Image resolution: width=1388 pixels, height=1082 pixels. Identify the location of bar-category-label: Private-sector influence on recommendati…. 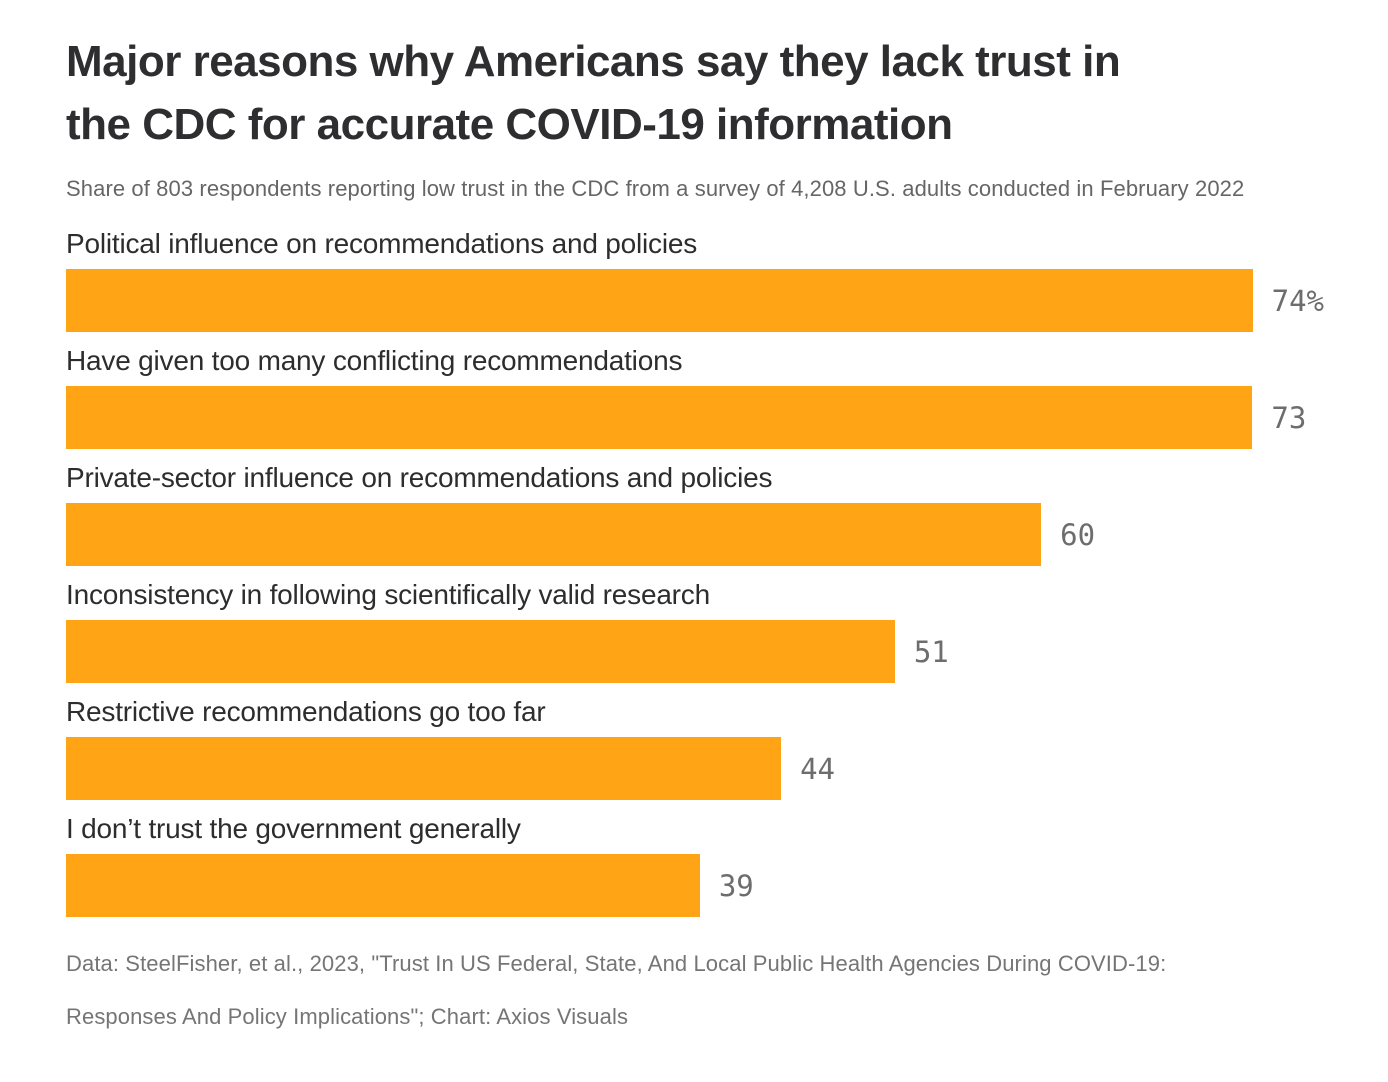
(419, 477).